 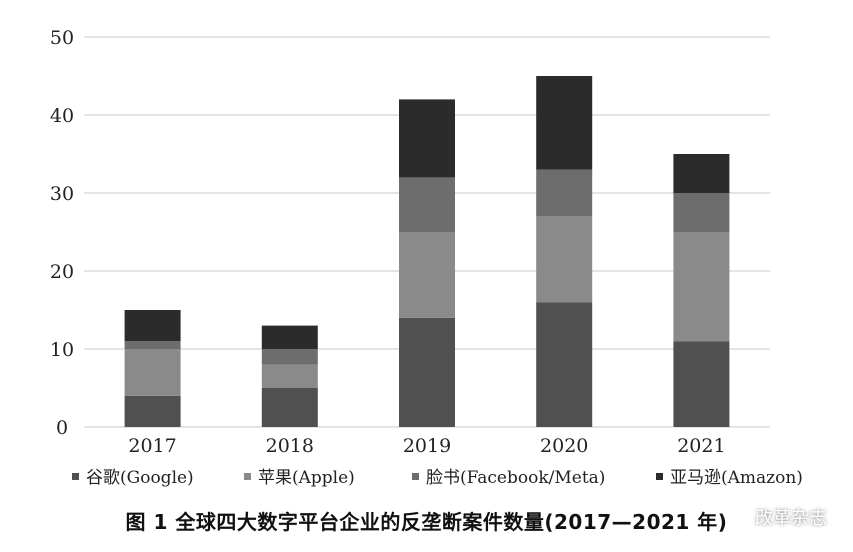 I want to click on watermark: 改革杂志, so click(x=776, y=517).